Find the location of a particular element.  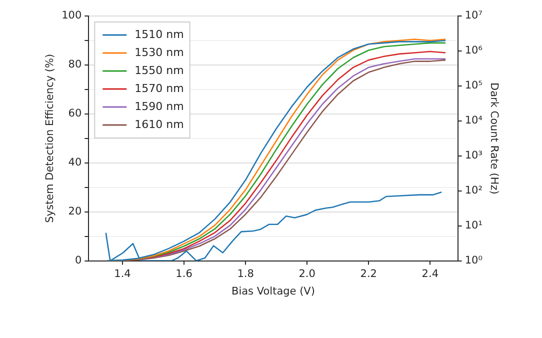

y2-tick-label: 10⁵ is located at coordinates (473, 86).